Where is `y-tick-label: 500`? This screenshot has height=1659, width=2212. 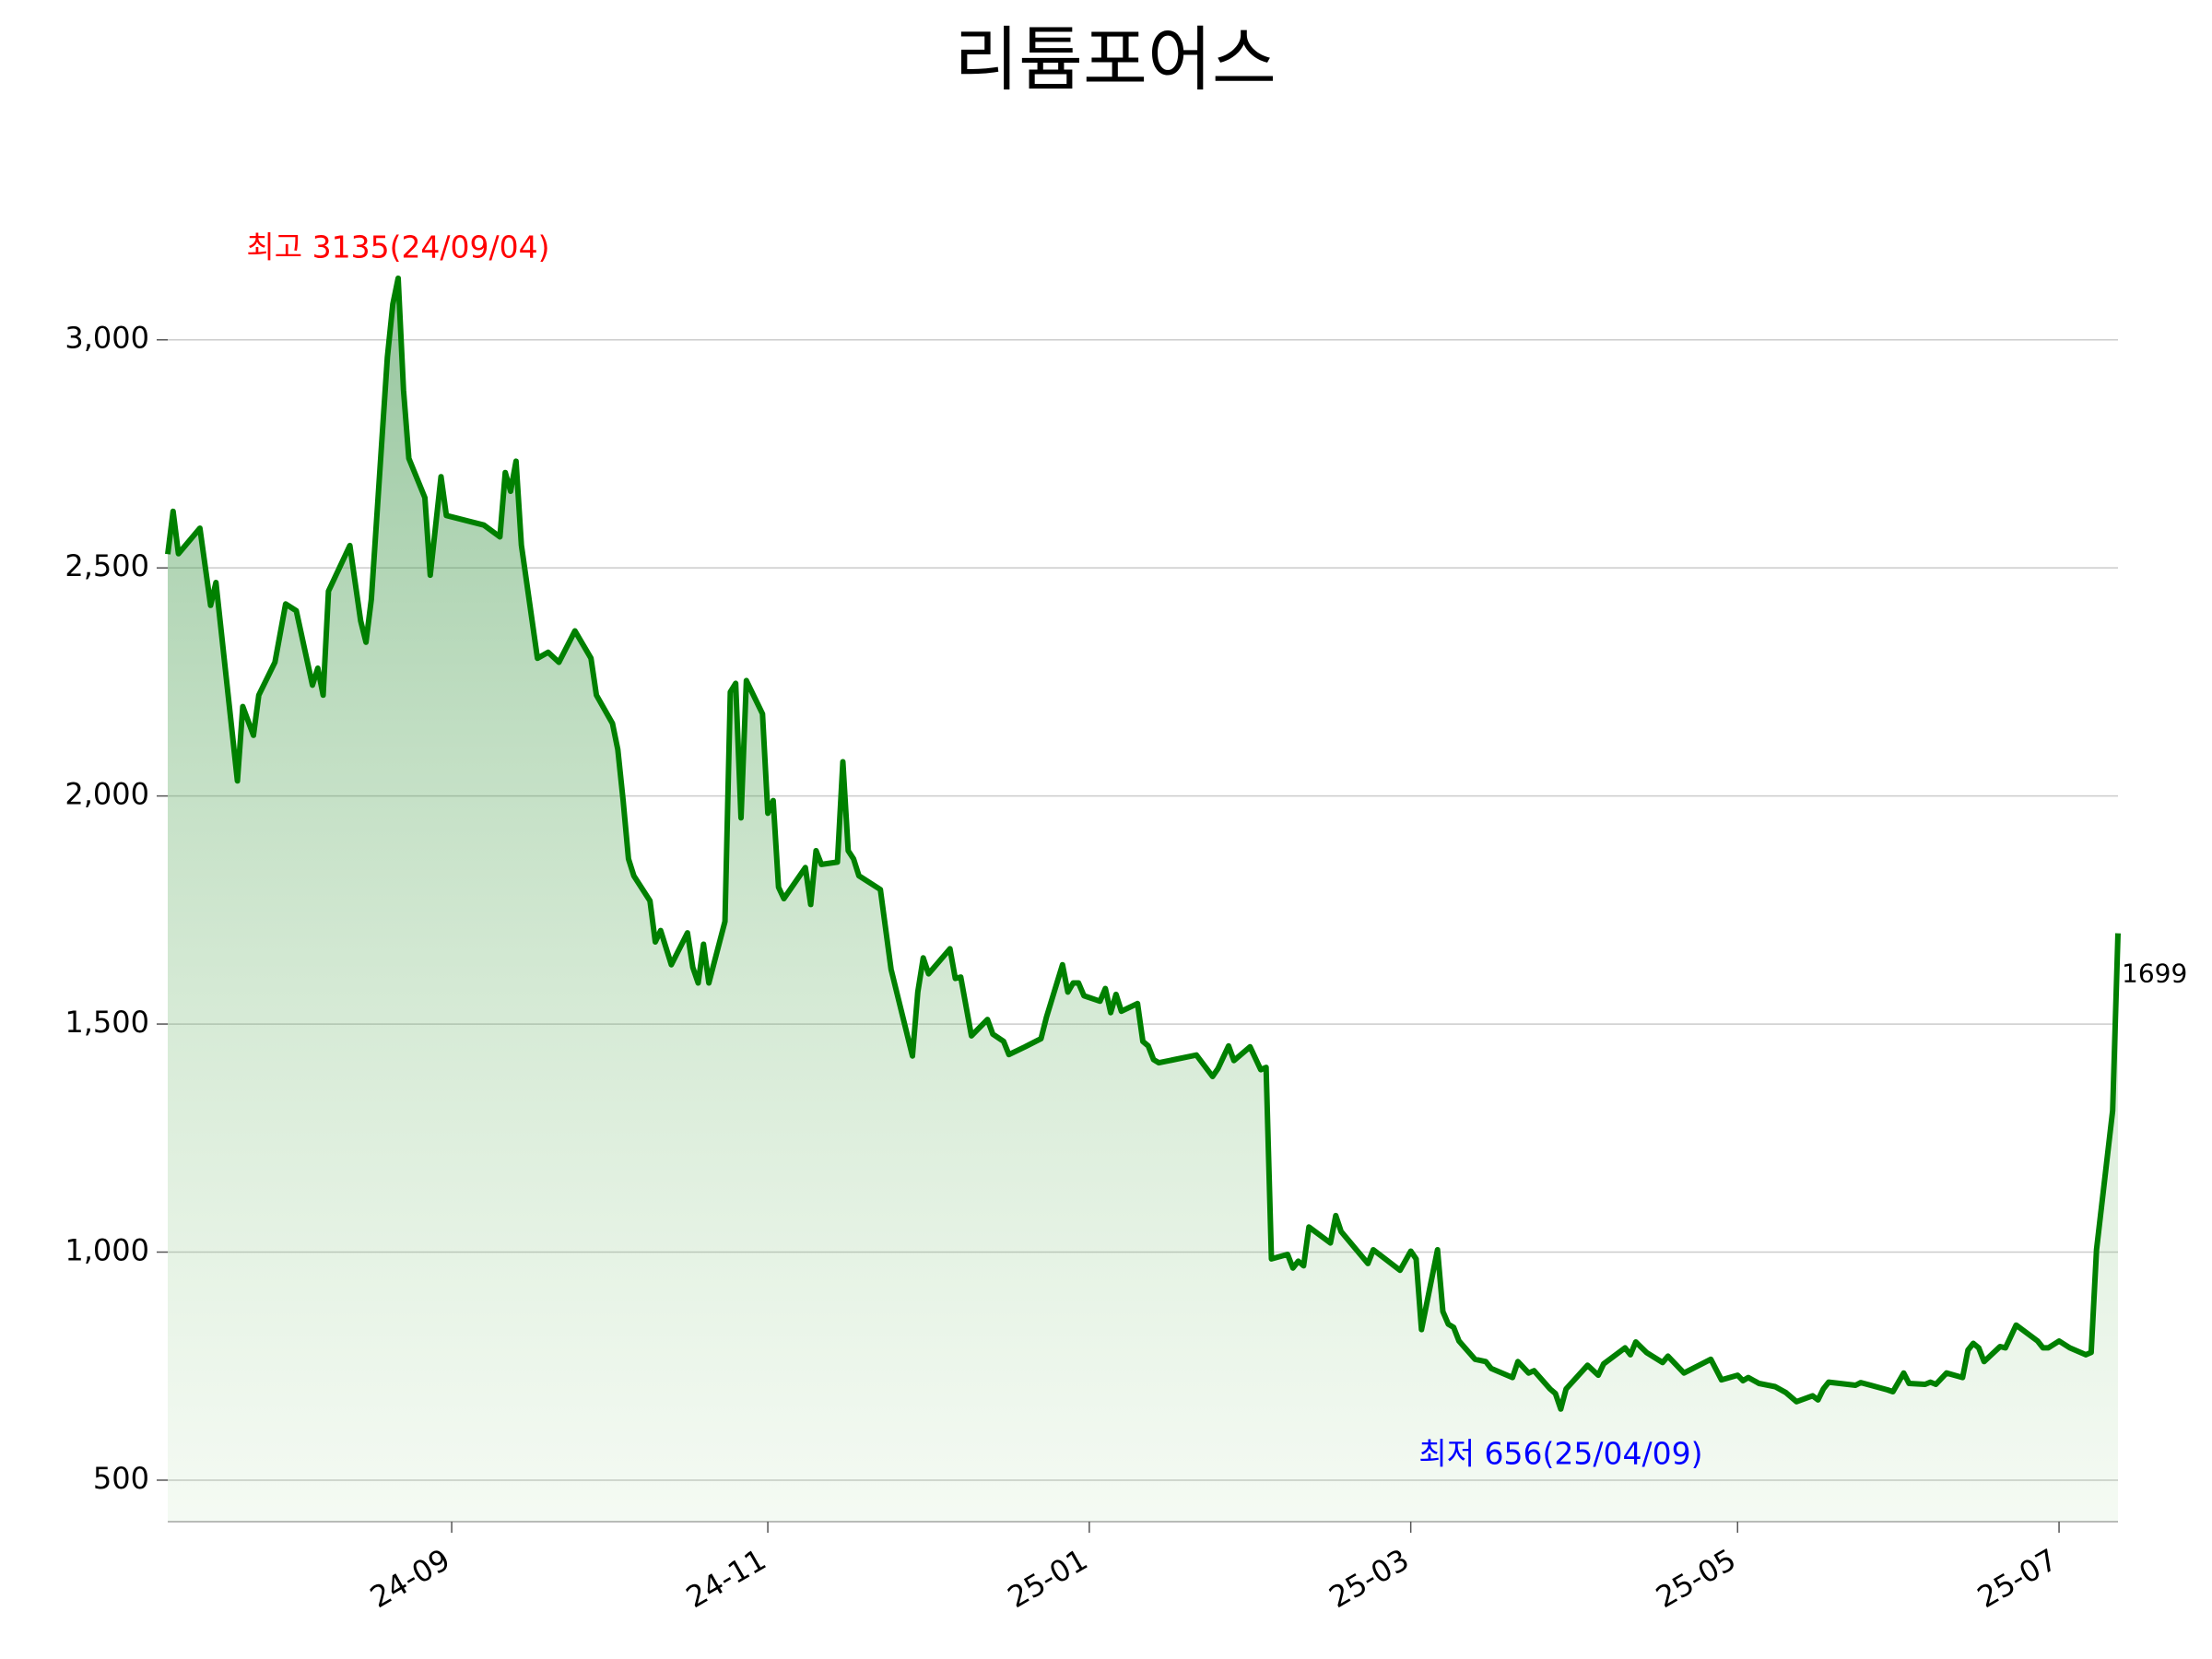 y-tick-label: 500 is located at coordinates (121, 1478).